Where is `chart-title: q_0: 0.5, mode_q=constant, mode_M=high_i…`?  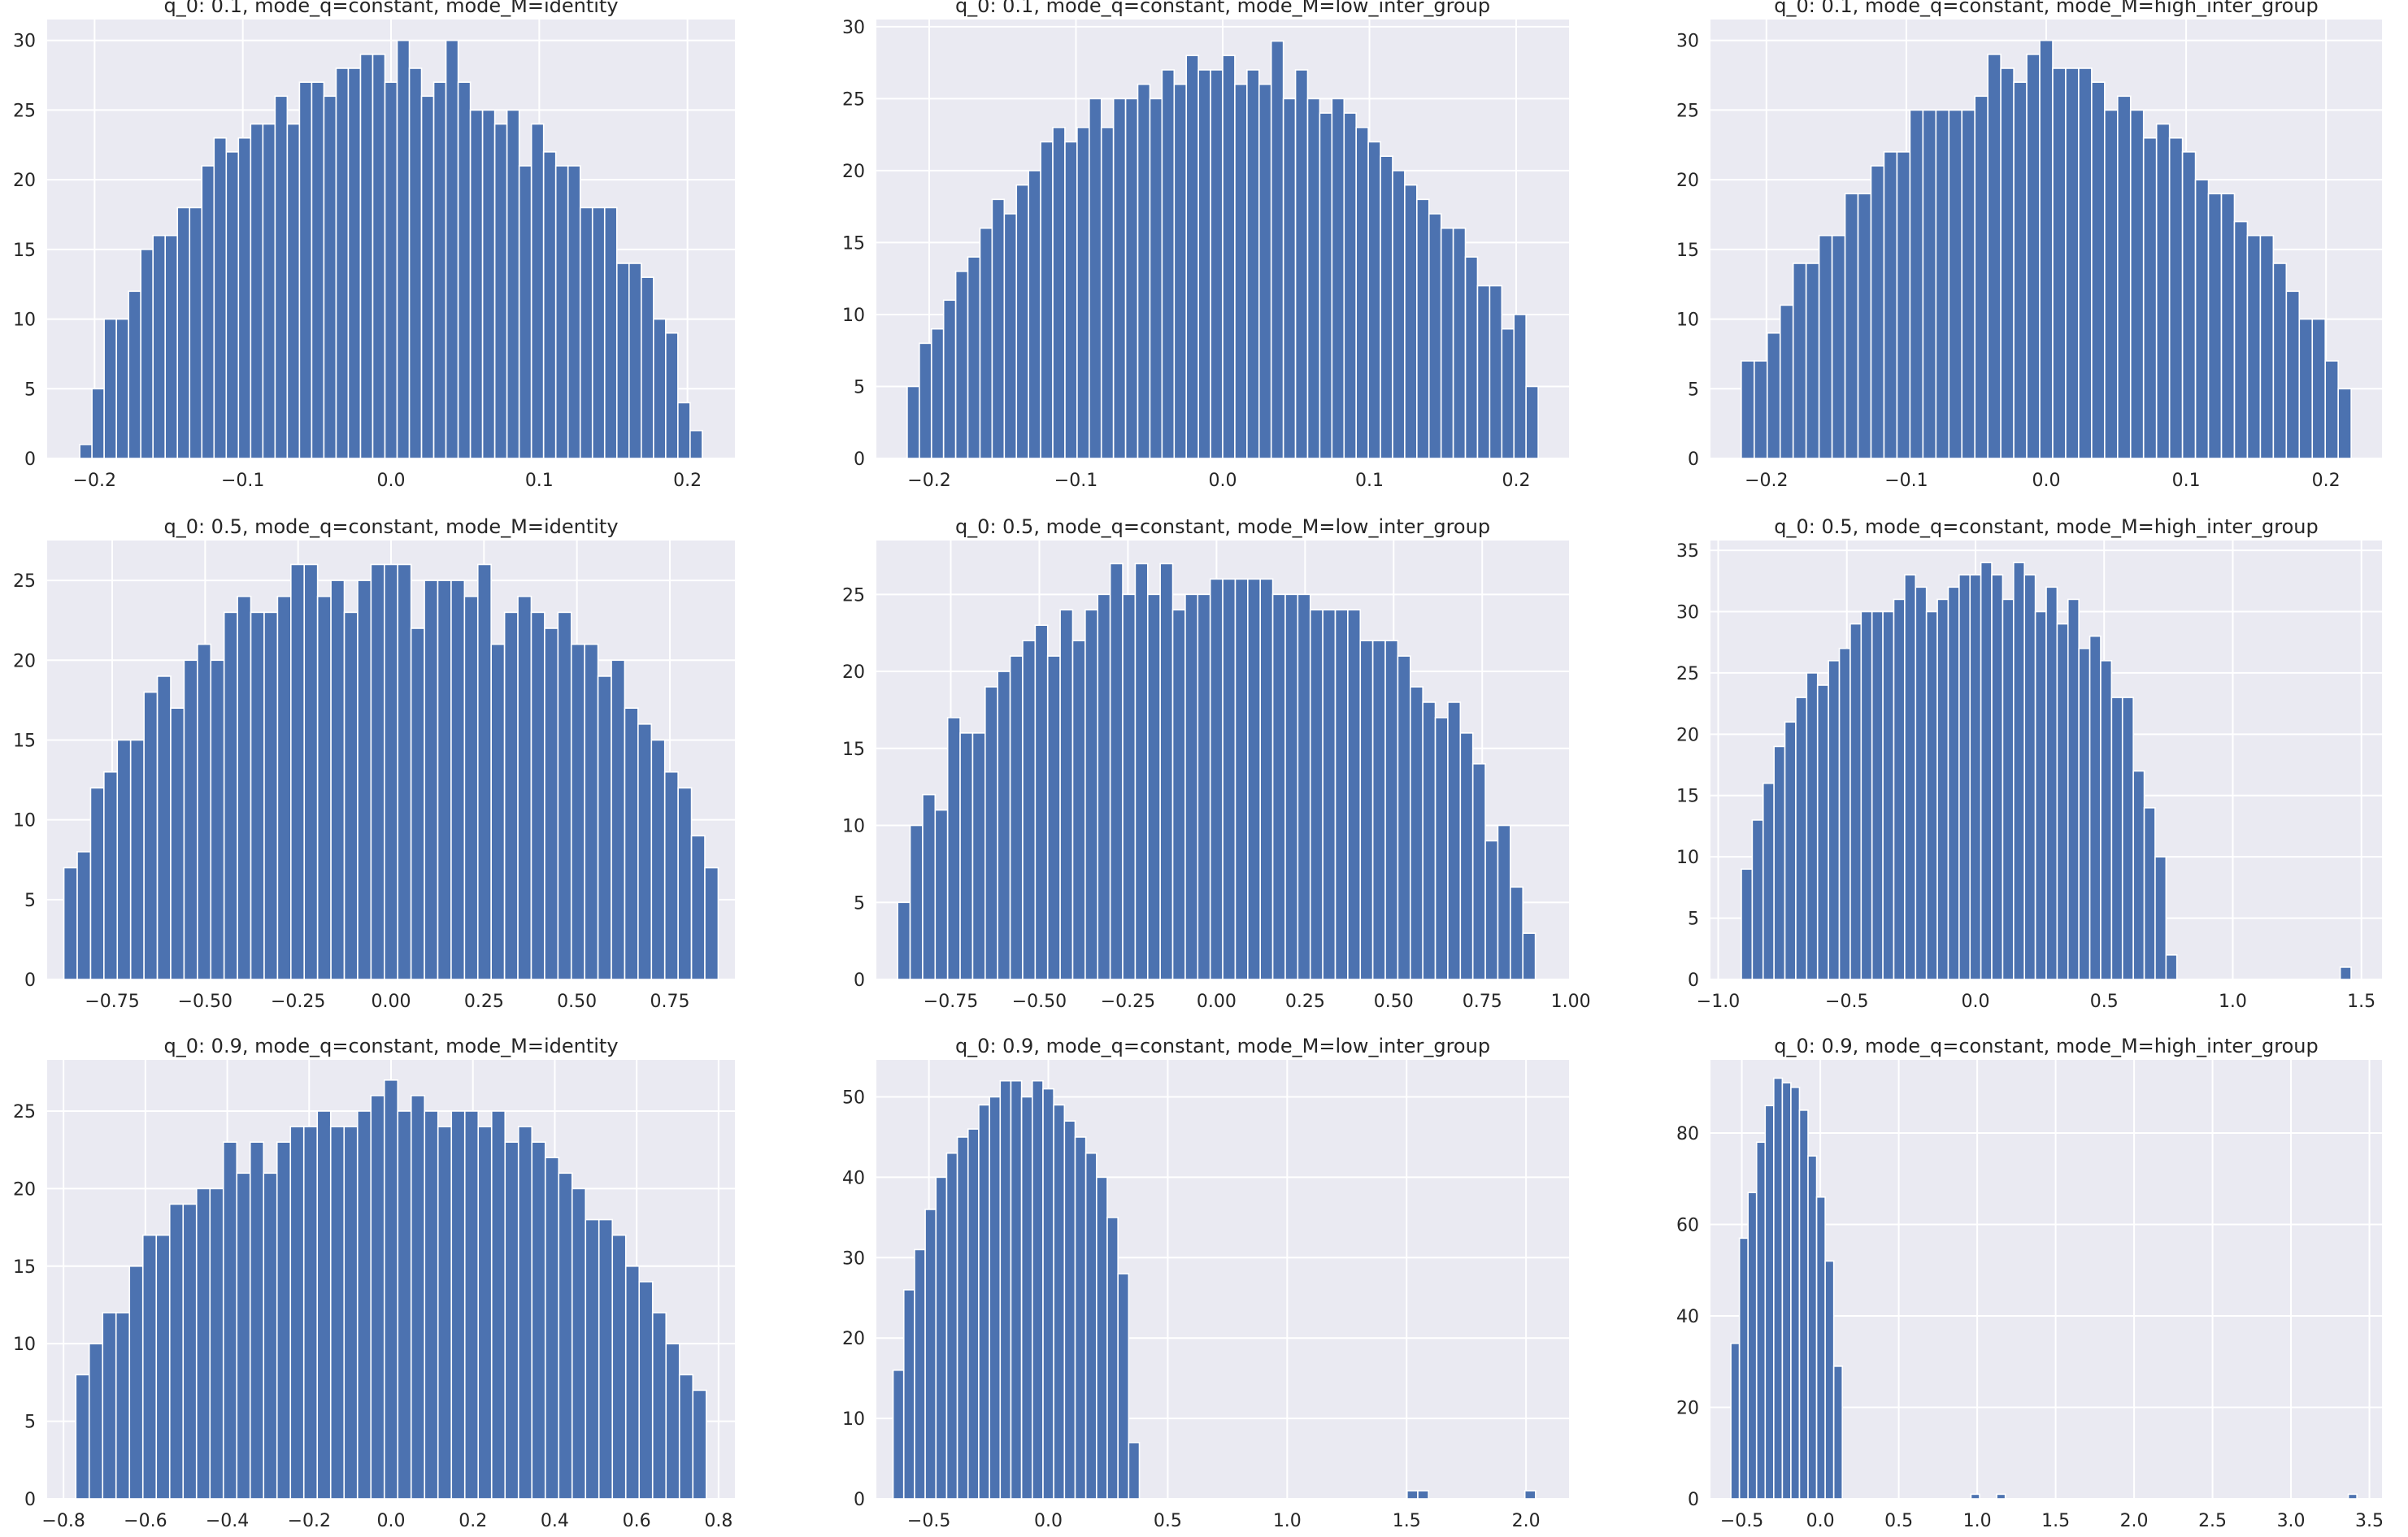
chart-title: q_0: 0.5, mode_q=constant, mode_M=high_i… is located at coordinates (2046, 526).